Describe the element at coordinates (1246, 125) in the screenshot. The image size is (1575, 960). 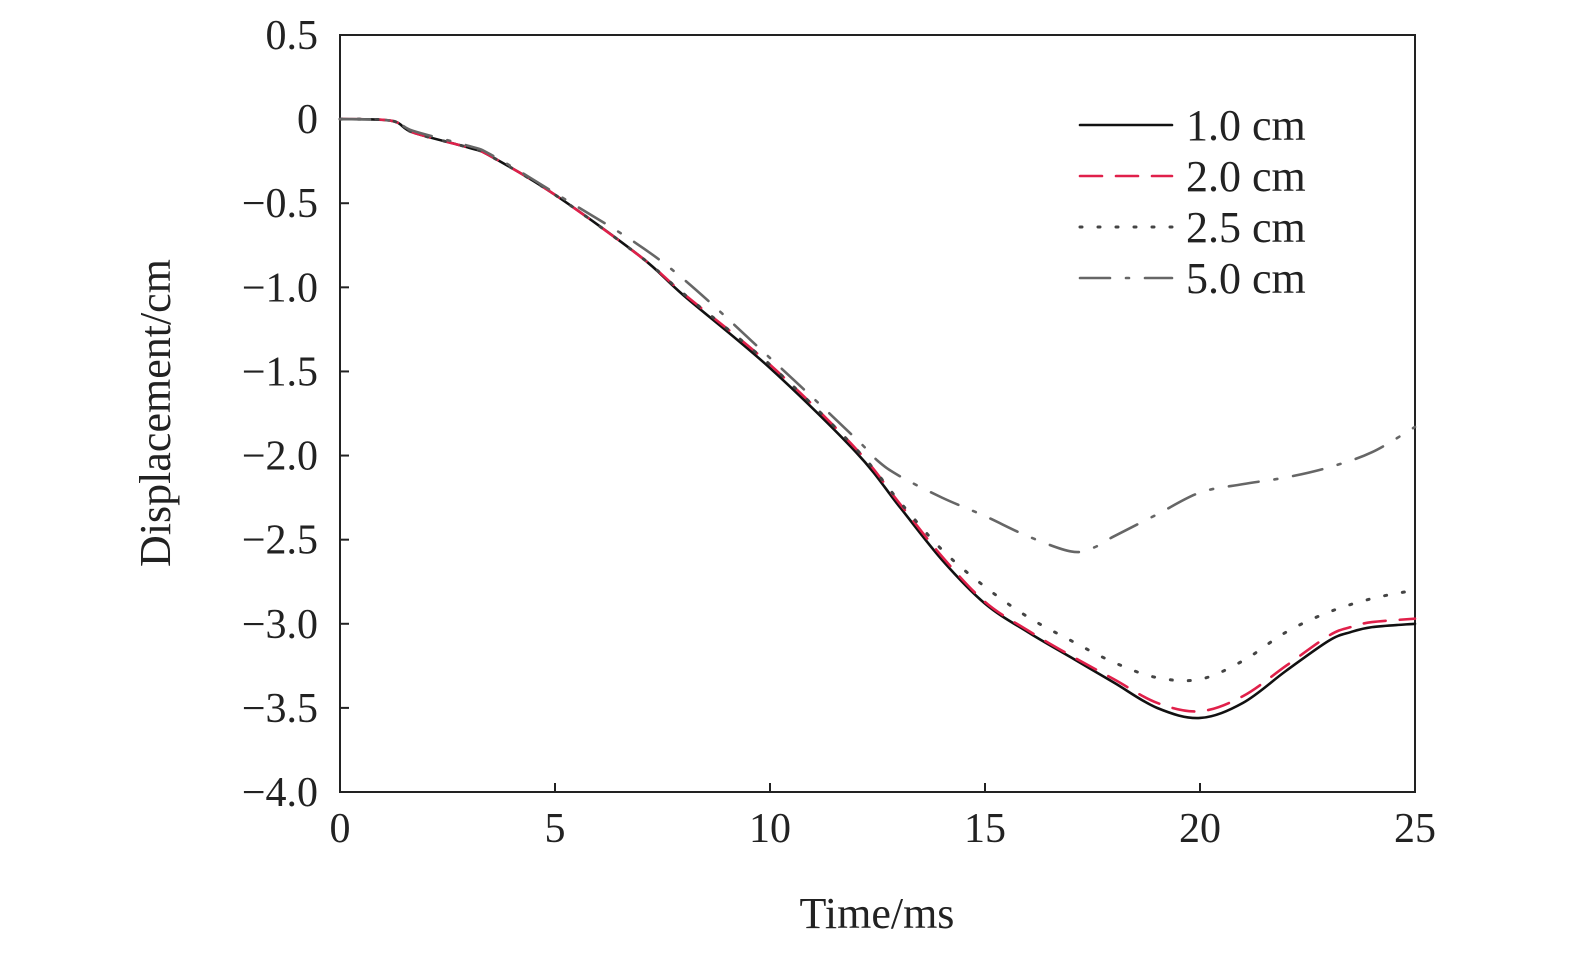
I see `legend-label: 1.0 cm` at that location.